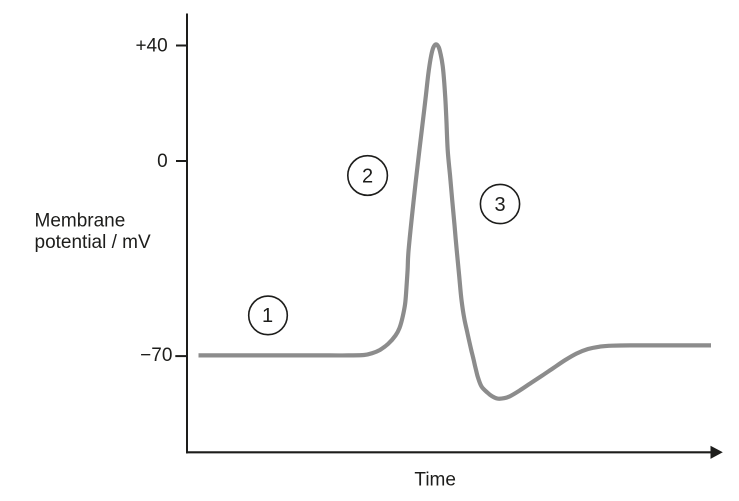 Image resolution: width=739 pixels, height=501 pixels. Describe the element at coordinates (80, 221) in the screenshot. I see `svg-text: Membrane` at that location.